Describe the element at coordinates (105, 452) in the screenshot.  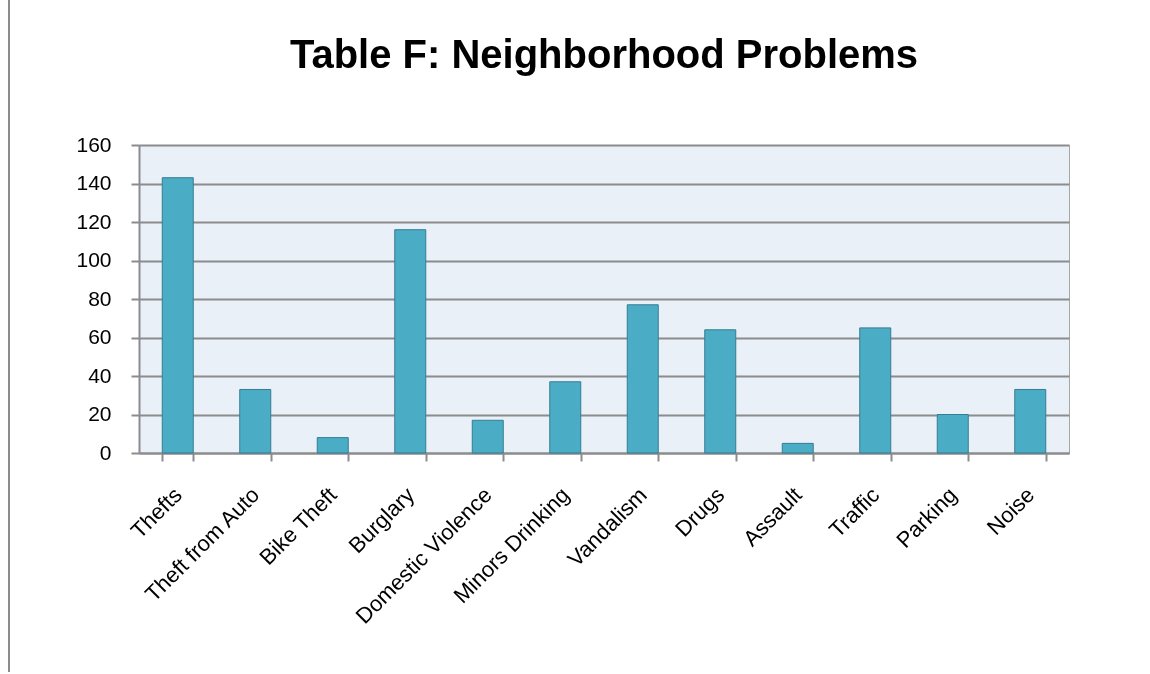
I see `y-tick-label: 0` at that location.